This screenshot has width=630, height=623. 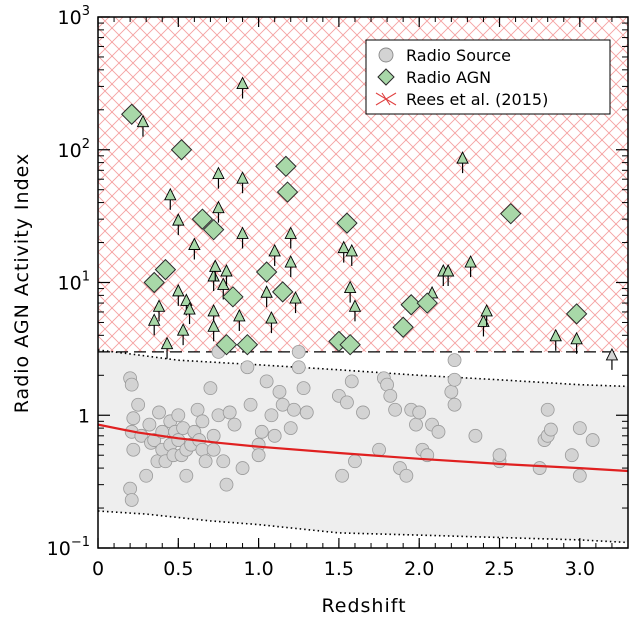 I want to click on legend-entry: Radio AGN, so click(x=434, y=77).